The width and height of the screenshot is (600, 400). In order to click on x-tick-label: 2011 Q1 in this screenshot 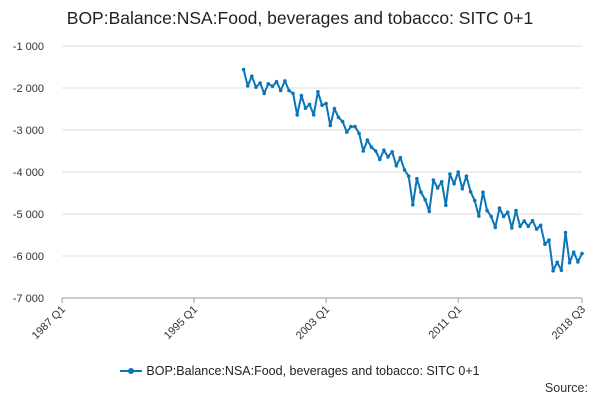, I will do `click(446, 323)`.